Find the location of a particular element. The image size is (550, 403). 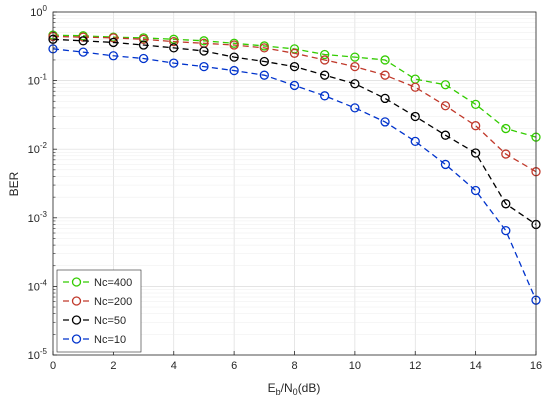

x-tick-label: 4 is located at coordinates (174, 366).